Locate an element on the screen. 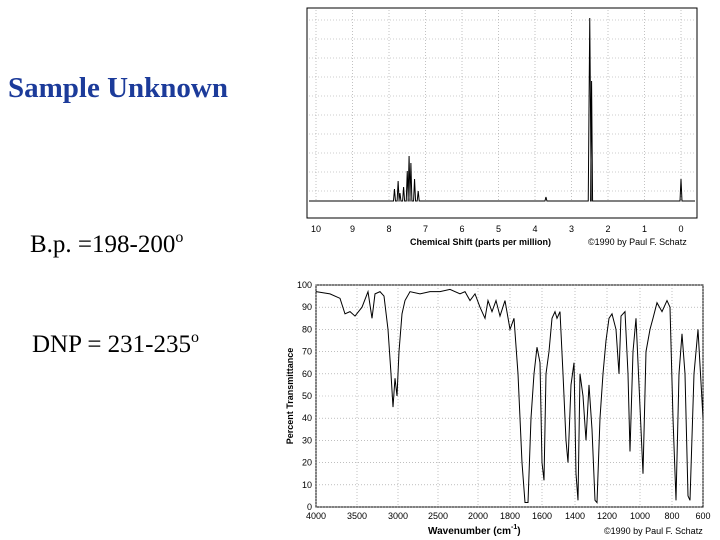  ir-y-tick-label: 30 is located at coordinates (307, 440).